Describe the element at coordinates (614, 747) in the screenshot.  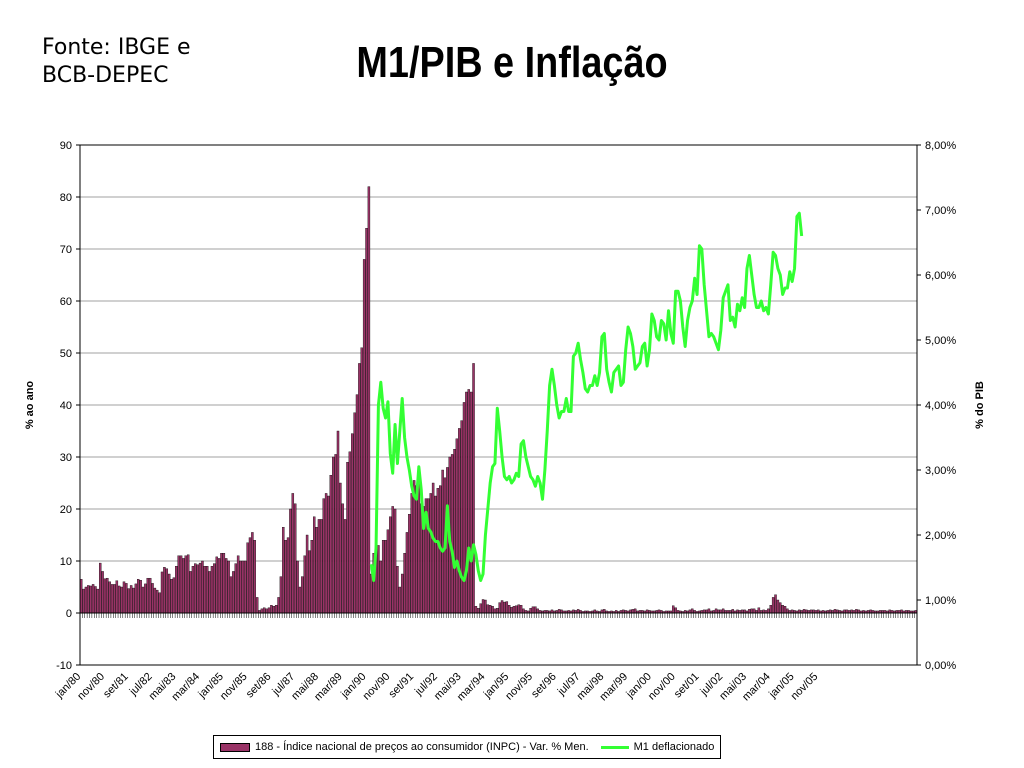
I see `legend-swatch-m1` at that location.